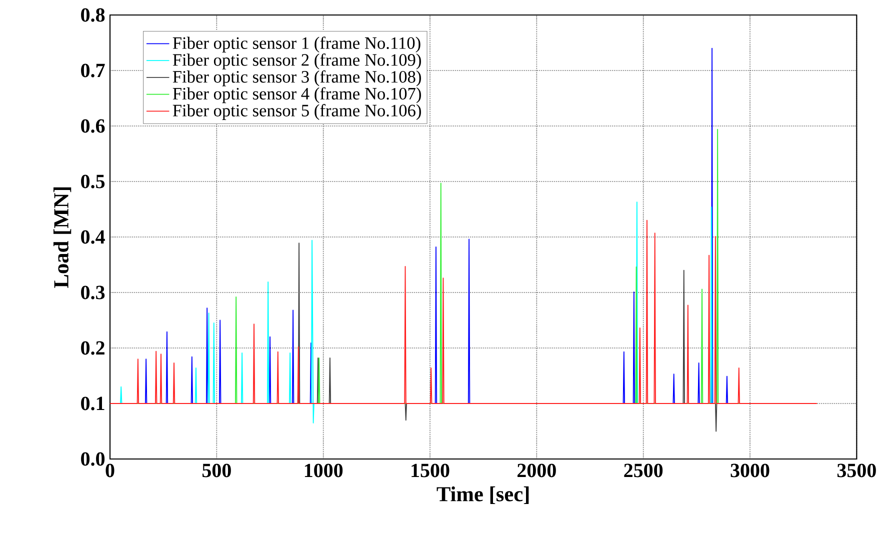 This screenshot has width=888, height=539. I want to click on legend-label: Fiber optic sensor 4 (frame No.107), so click(296, 95).